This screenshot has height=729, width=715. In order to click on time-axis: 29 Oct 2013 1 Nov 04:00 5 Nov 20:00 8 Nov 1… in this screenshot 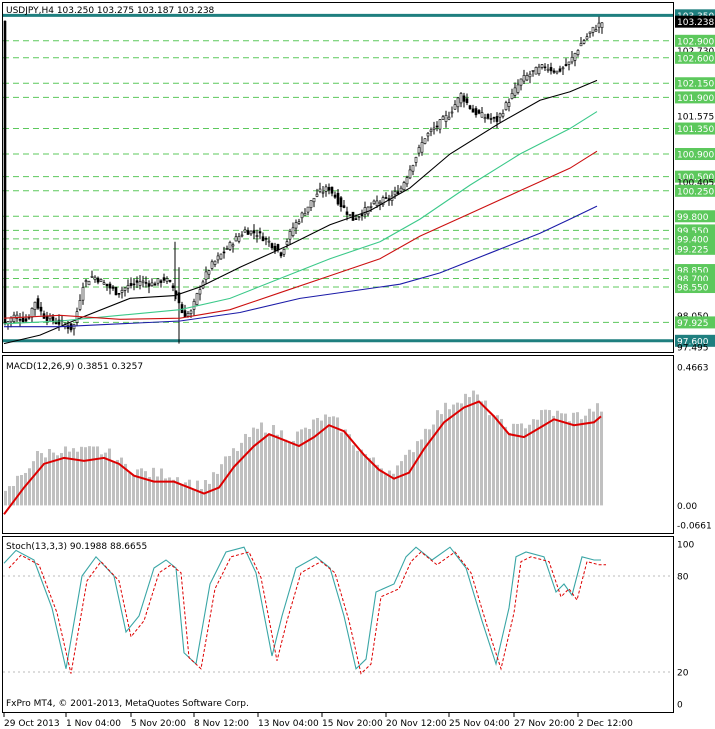, I will do `click(318, 721)`.